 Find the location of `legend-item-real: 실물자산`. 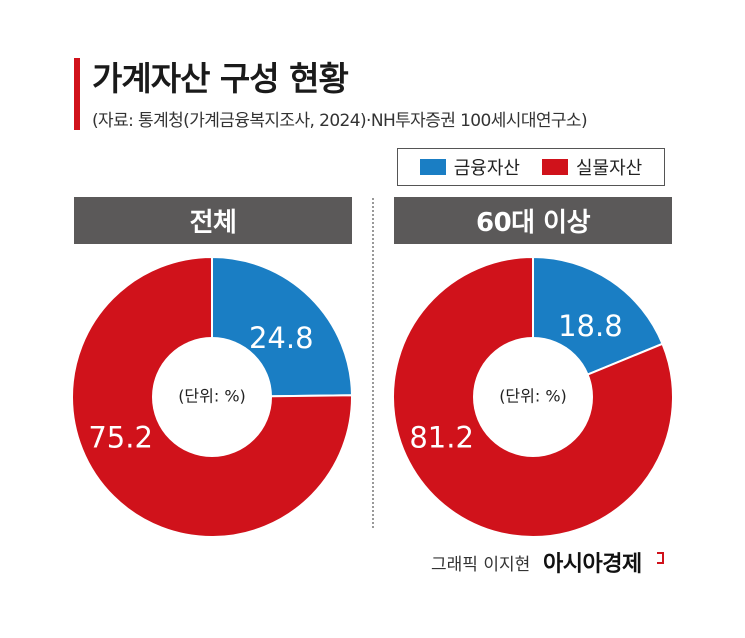

legend-item-real: 실물자산 is located at coordinates (592, 167).